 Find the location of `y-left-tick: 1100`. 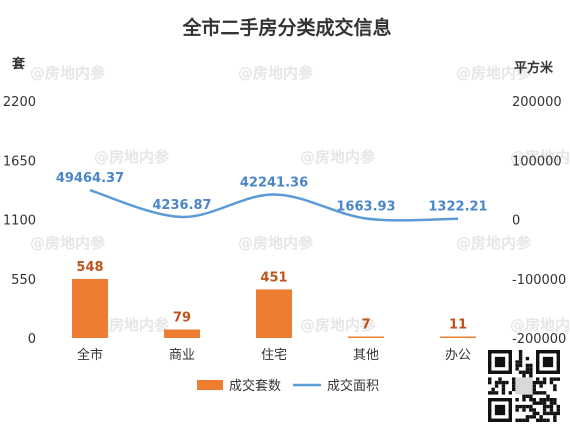

y-left-tick: 1100 is located at coordinates (19, 221).